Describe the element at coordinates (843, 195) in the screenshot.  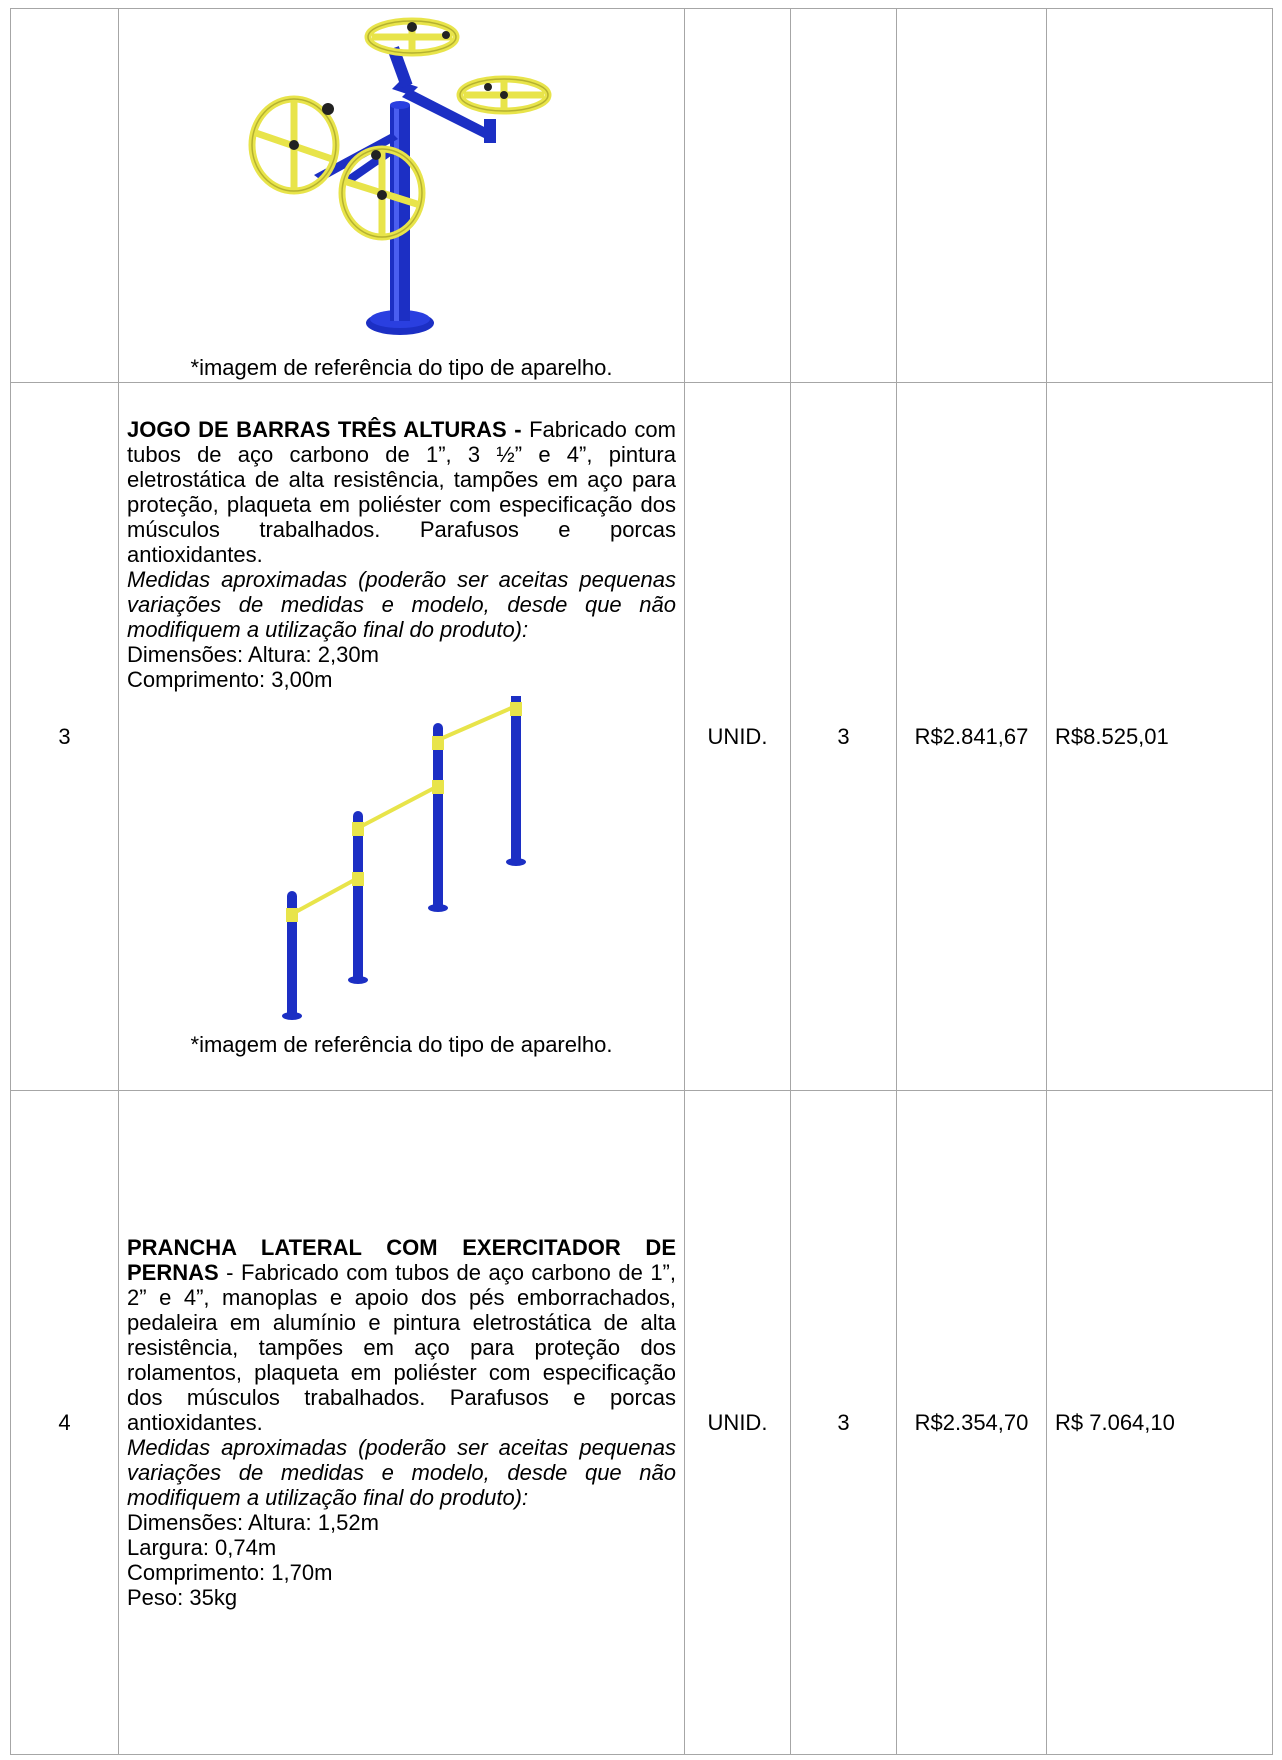
I see `quantity-cell` at that location.